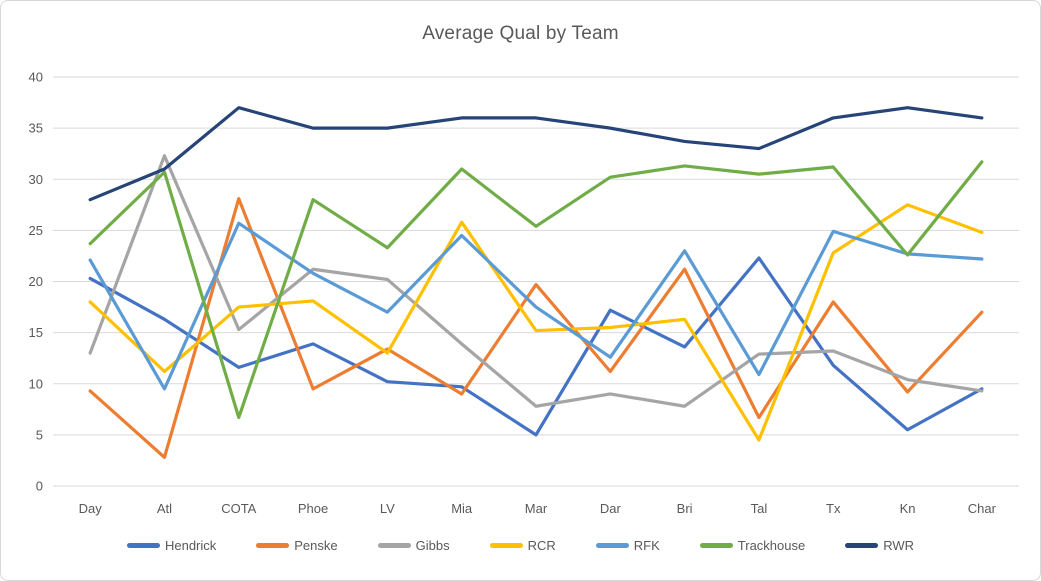  I want to click on legend-label: Trackhouse, so click(771, 545).